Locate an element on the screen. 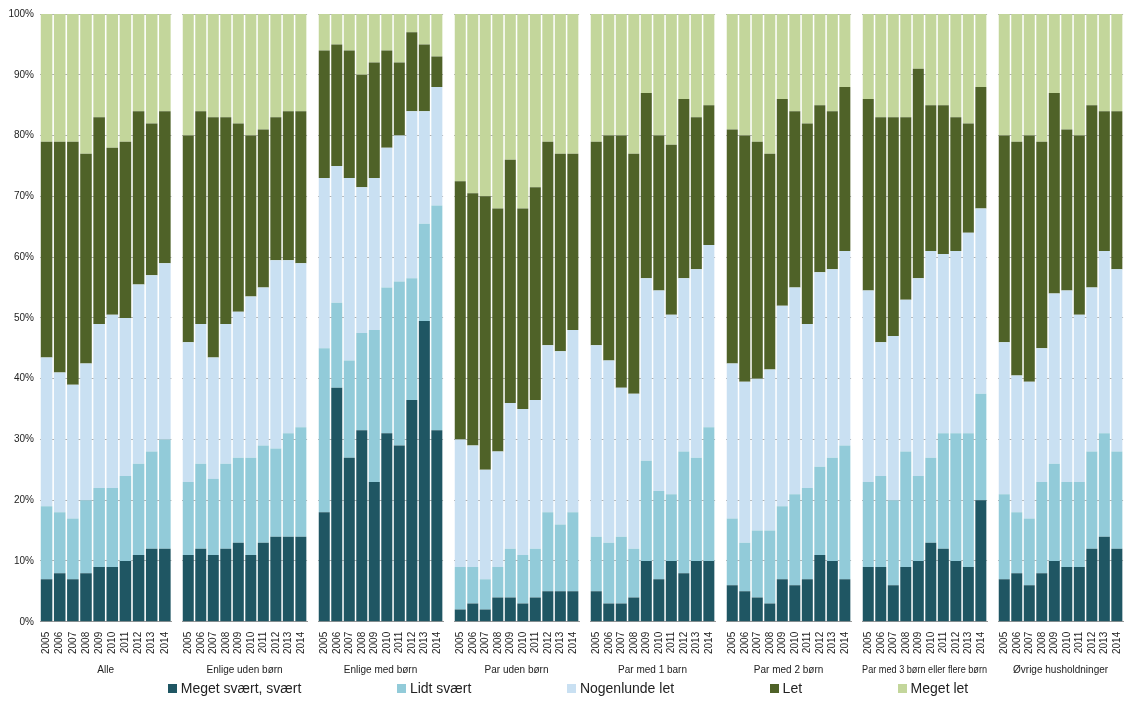 The height and width of the screenshot is (714, 1136). y-tick-label: 100% is located at coordinates (21, 13).